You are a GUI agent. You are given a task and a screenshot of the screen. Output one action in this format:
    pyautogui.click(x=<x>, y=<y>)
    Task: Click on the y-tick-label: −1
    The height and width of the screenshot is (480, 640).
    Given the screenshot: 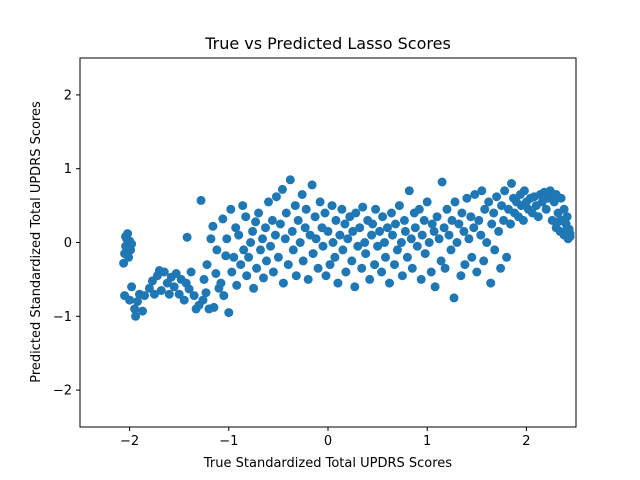 What is the action you would take?
    pyautogui.click(x=62, y=317)
    